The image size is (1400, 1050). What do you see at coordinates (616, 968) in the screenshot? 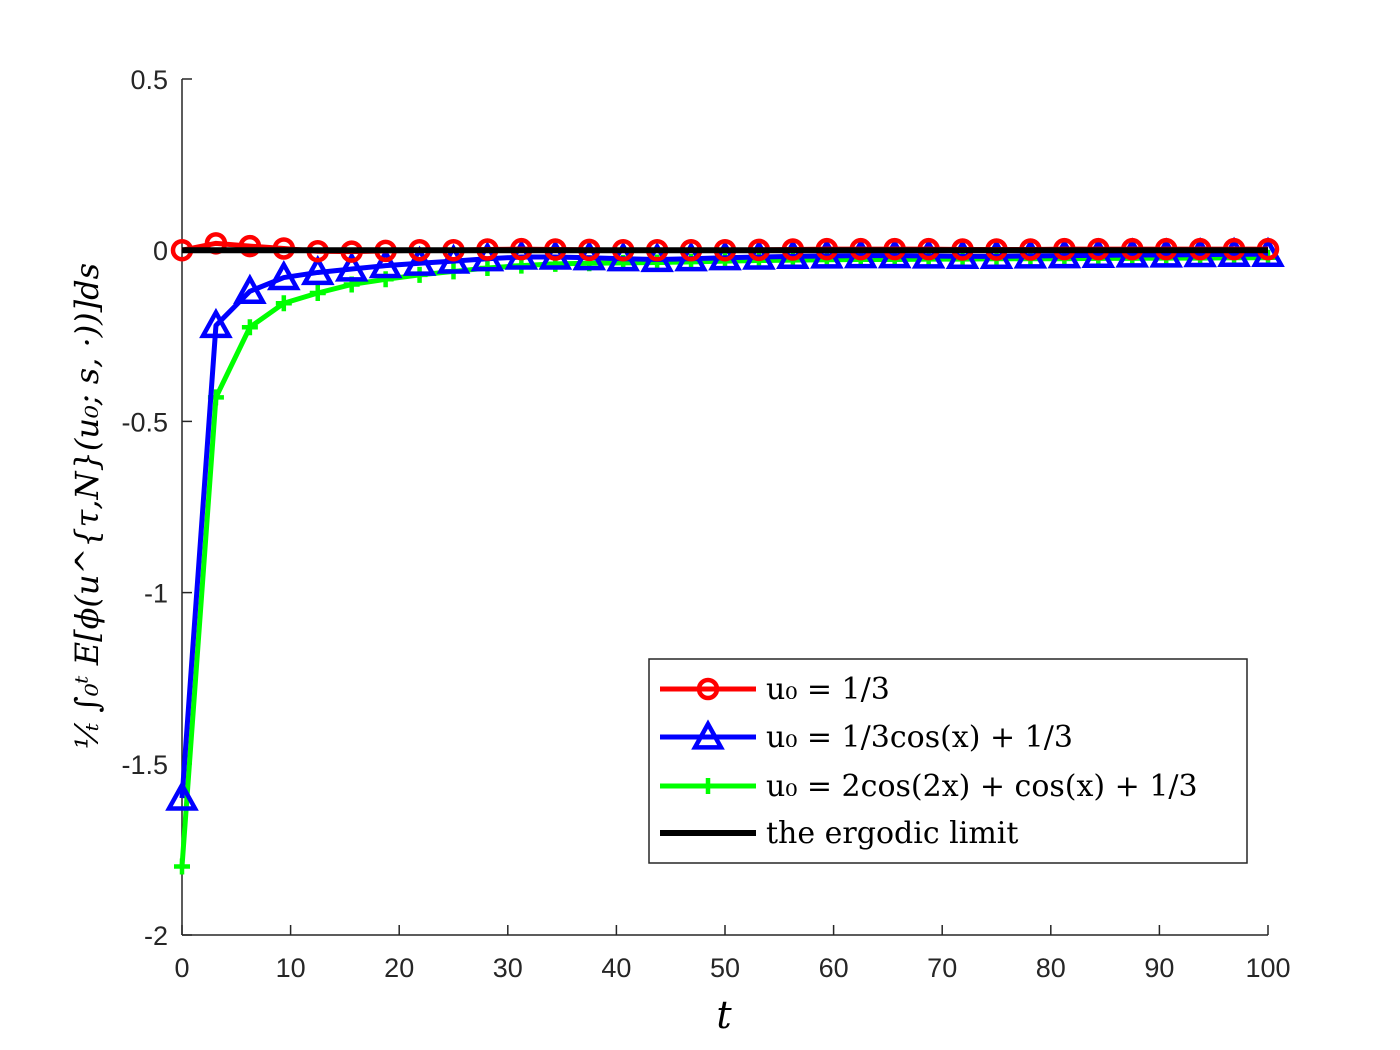
I see `x-tick-label: 40` at bounding box center [616, 968].